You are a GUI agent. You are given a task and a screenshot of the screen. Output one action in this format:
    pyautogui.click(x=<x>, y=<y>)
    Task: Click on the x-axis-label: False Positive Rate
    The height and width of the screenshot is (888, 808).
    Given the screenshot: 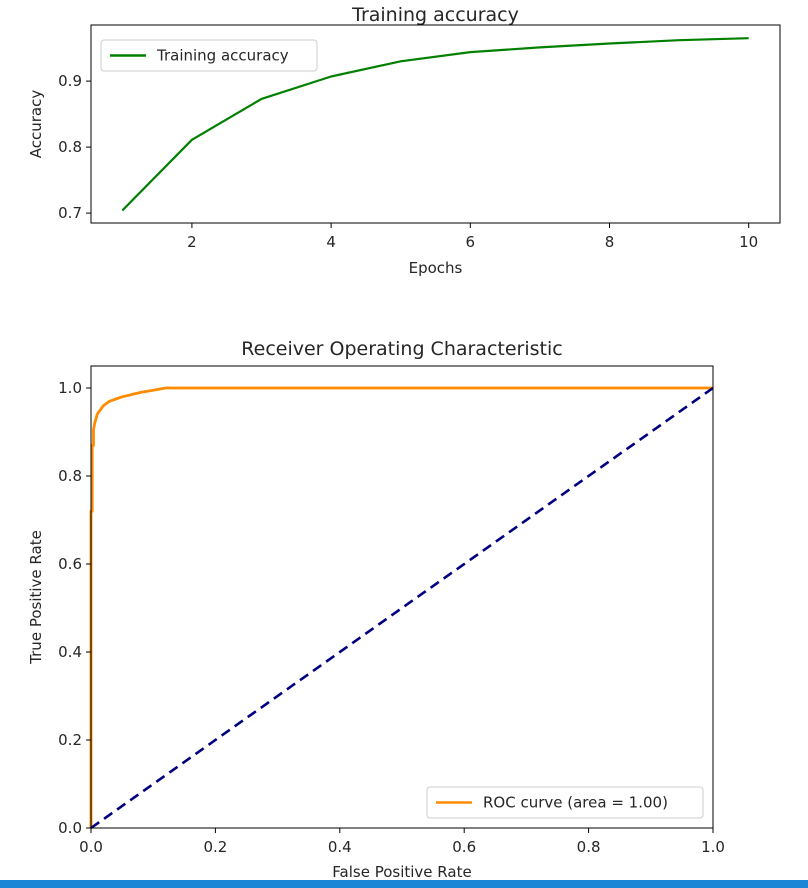 What is the action you would take?
    pyautogui.click(x=401, y=872)
    